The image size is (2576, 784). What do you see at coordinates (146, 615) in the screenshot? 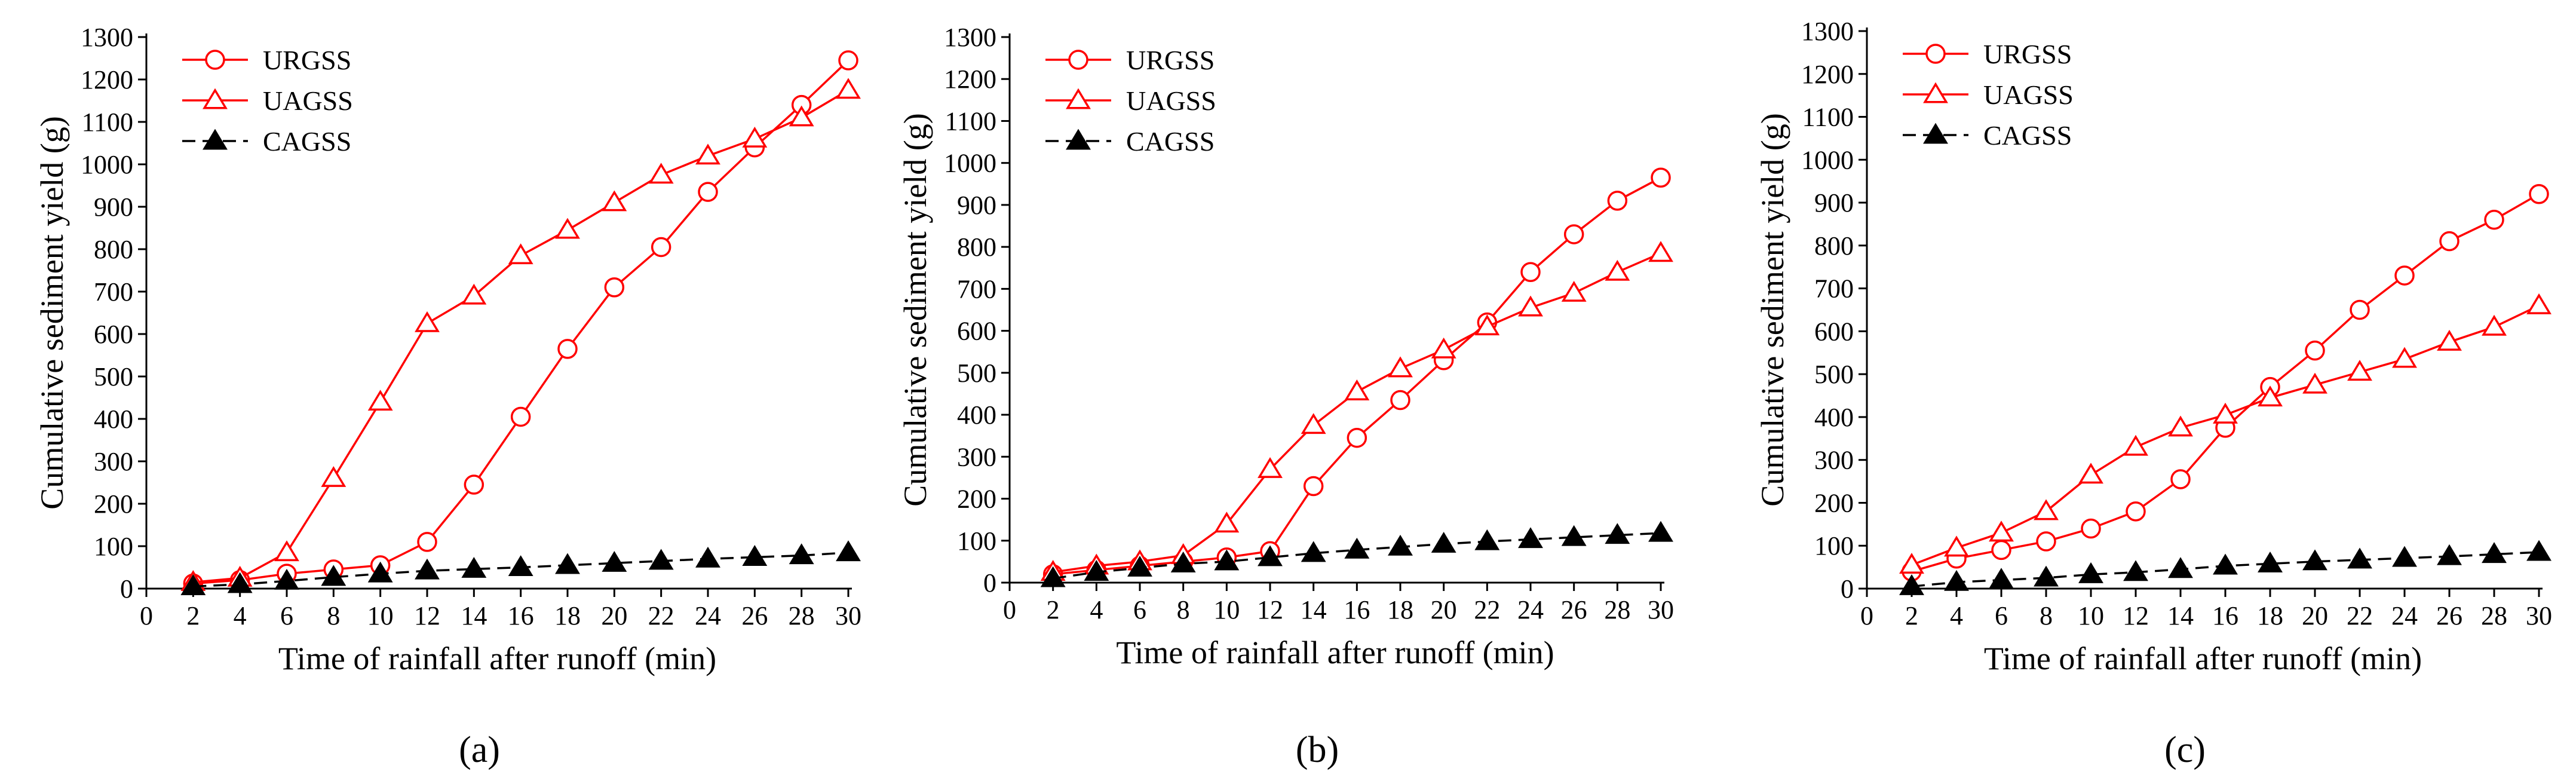
I see `x-tick-label: 0` at bounding box center [146, 615].